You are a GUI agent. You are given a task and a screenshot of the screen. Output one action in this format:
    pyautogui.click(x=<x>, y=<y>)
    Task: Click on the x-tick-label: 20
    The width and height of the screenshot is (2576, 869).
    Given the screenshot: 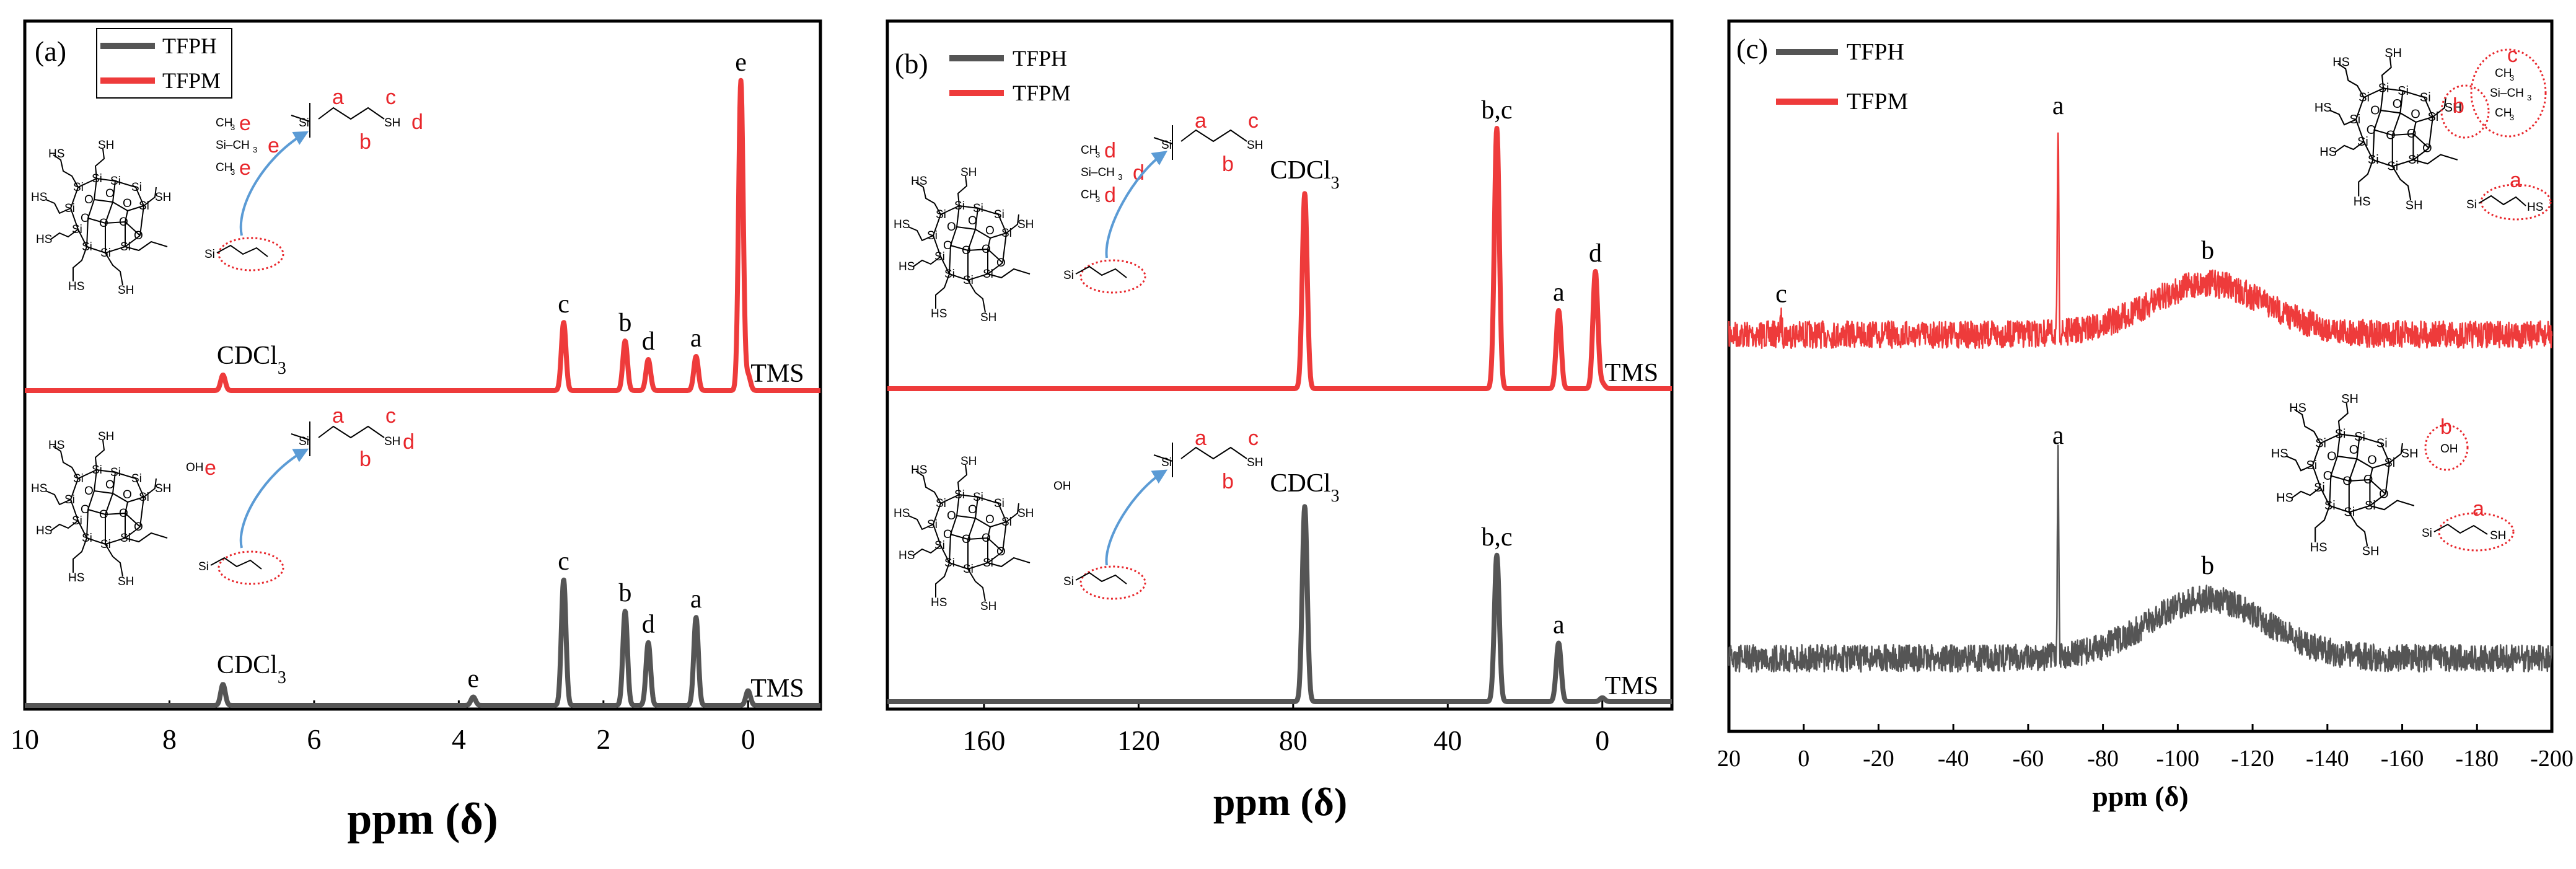 What is the action you would take?
    pyautogui.click(x=1729, y=759)
    